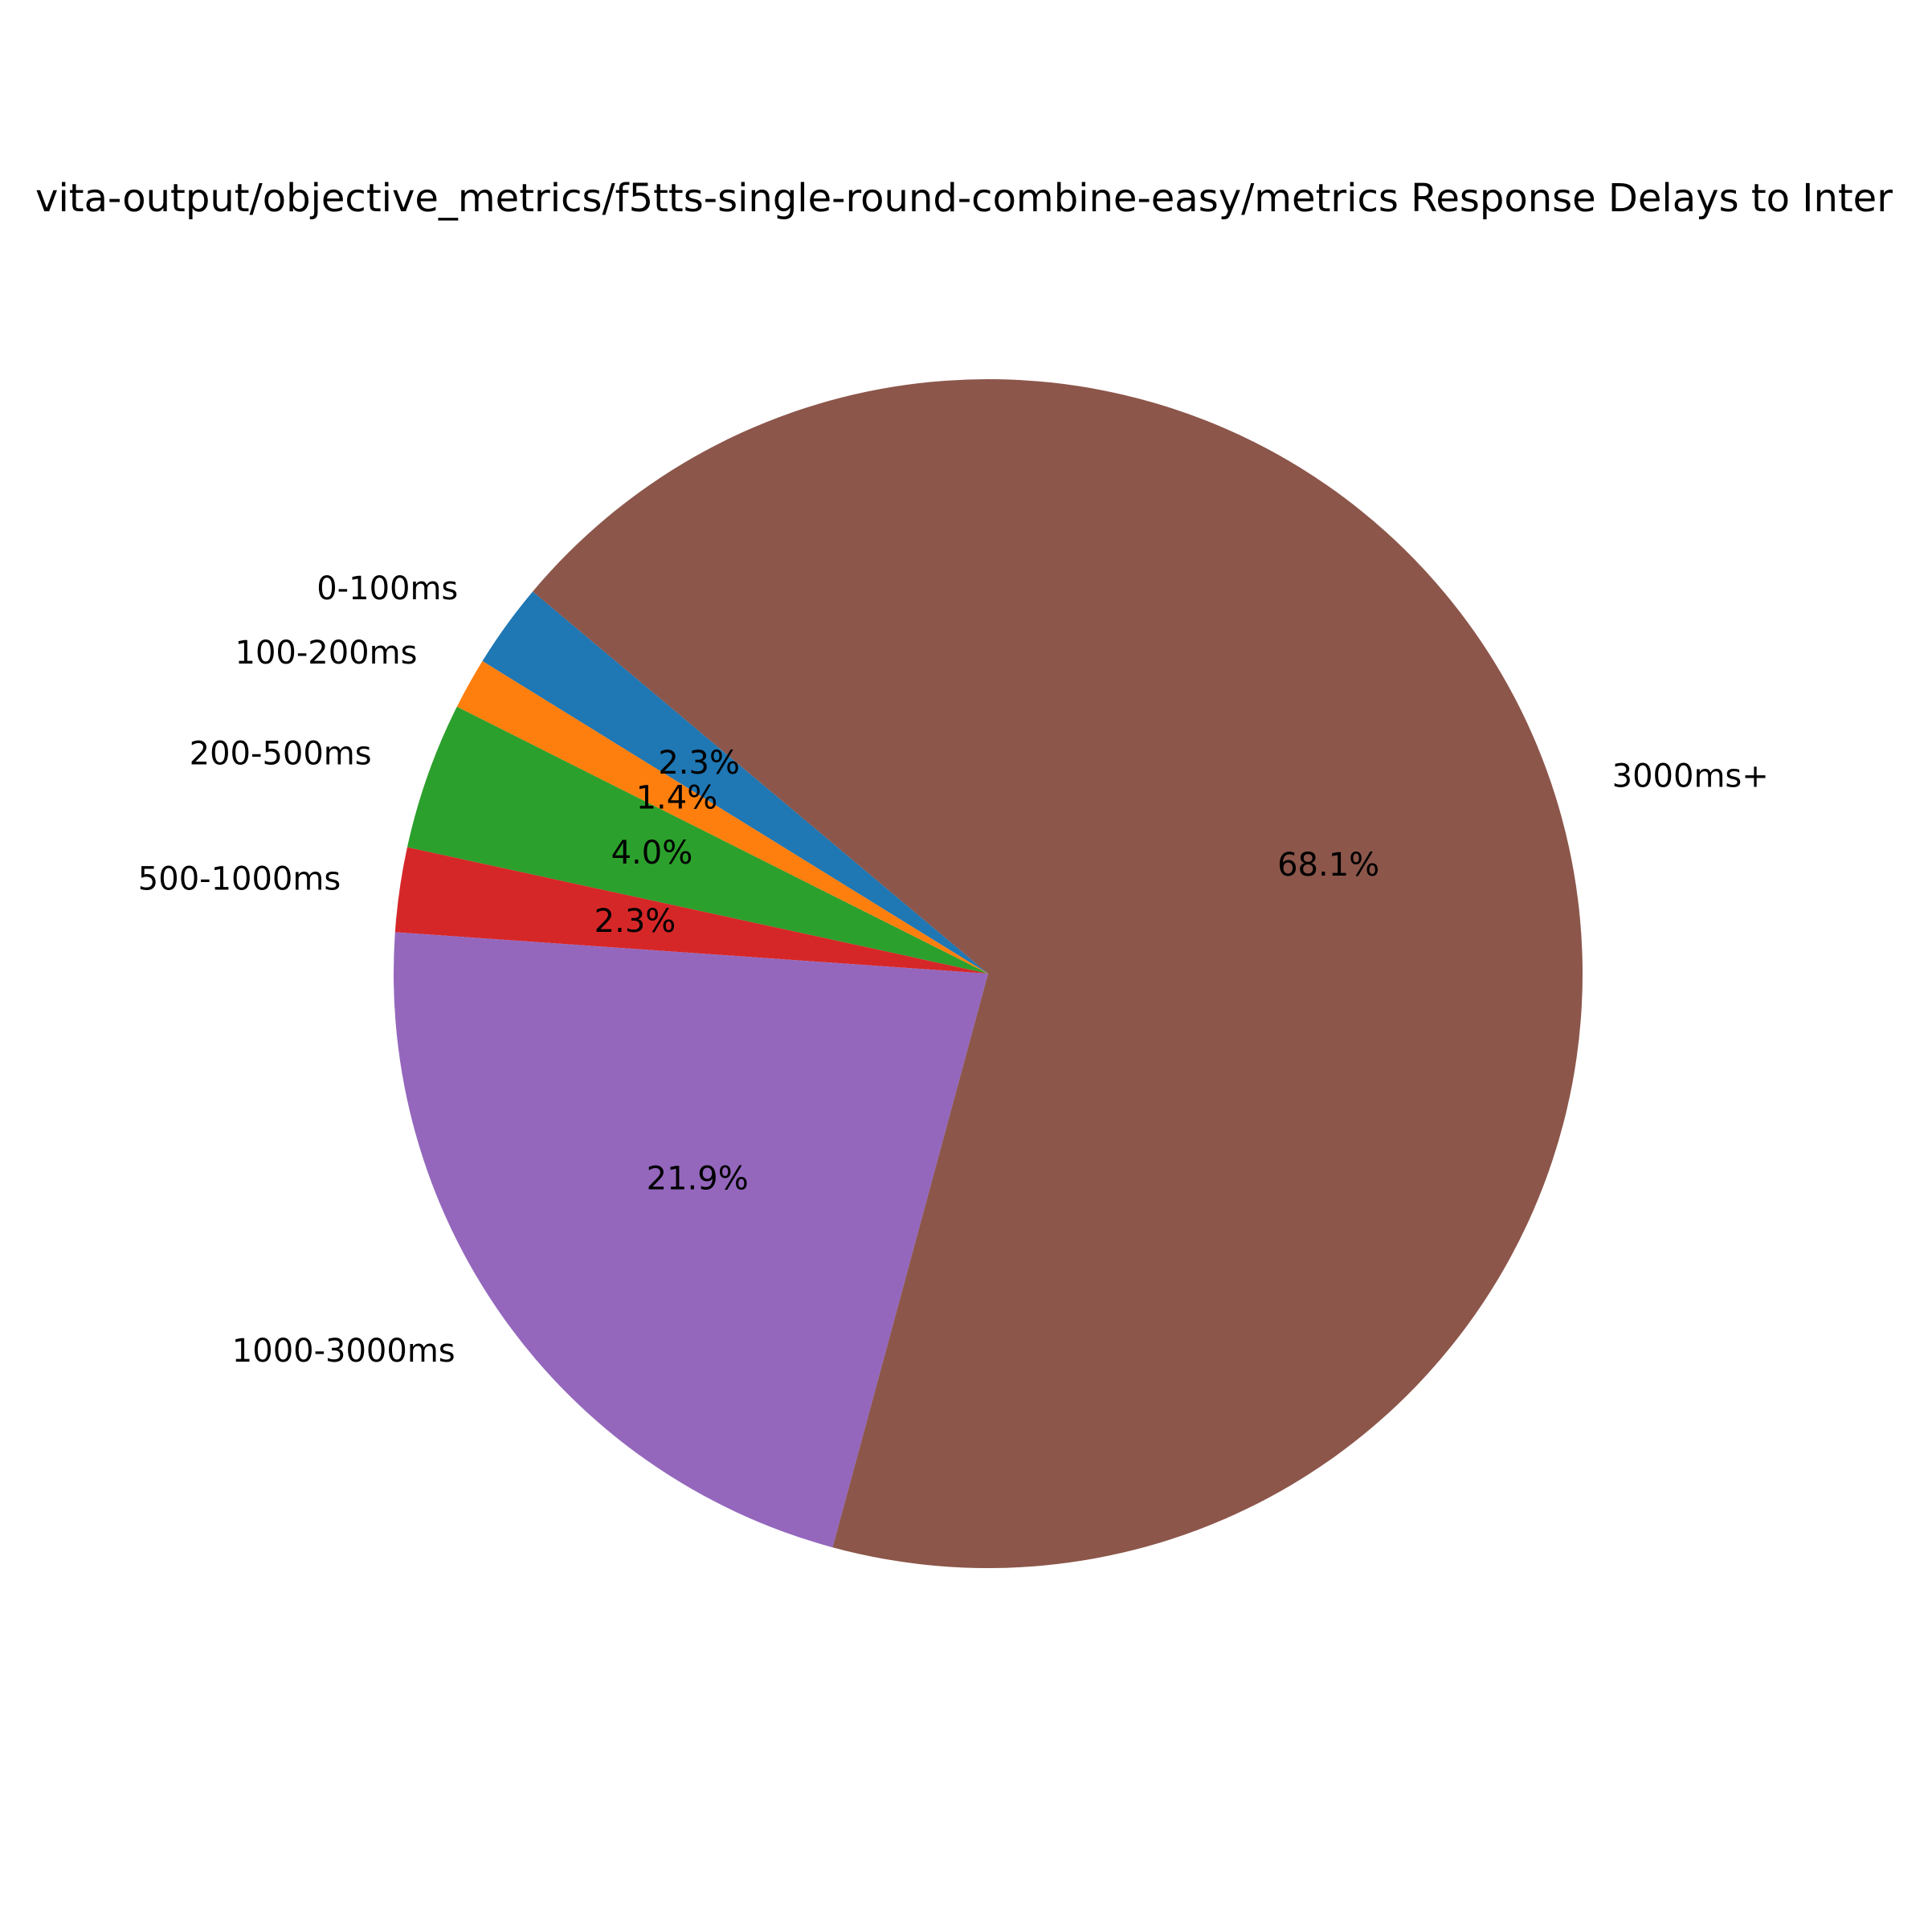  I want to click on slice-percent-0-100ms: 2.3%, so click(699, 763).